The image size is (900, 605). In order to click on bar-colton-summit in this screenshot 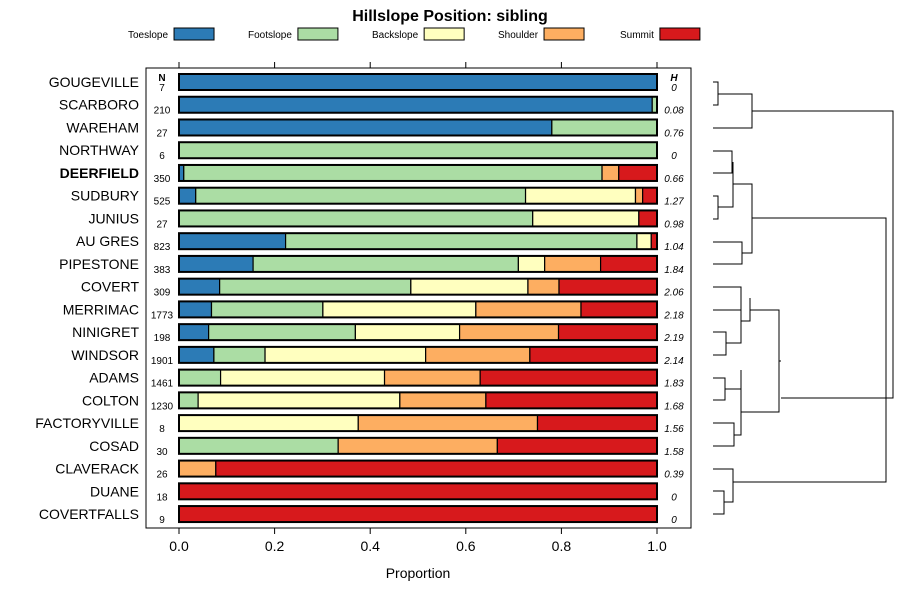, I will do `click(571, 400)`.